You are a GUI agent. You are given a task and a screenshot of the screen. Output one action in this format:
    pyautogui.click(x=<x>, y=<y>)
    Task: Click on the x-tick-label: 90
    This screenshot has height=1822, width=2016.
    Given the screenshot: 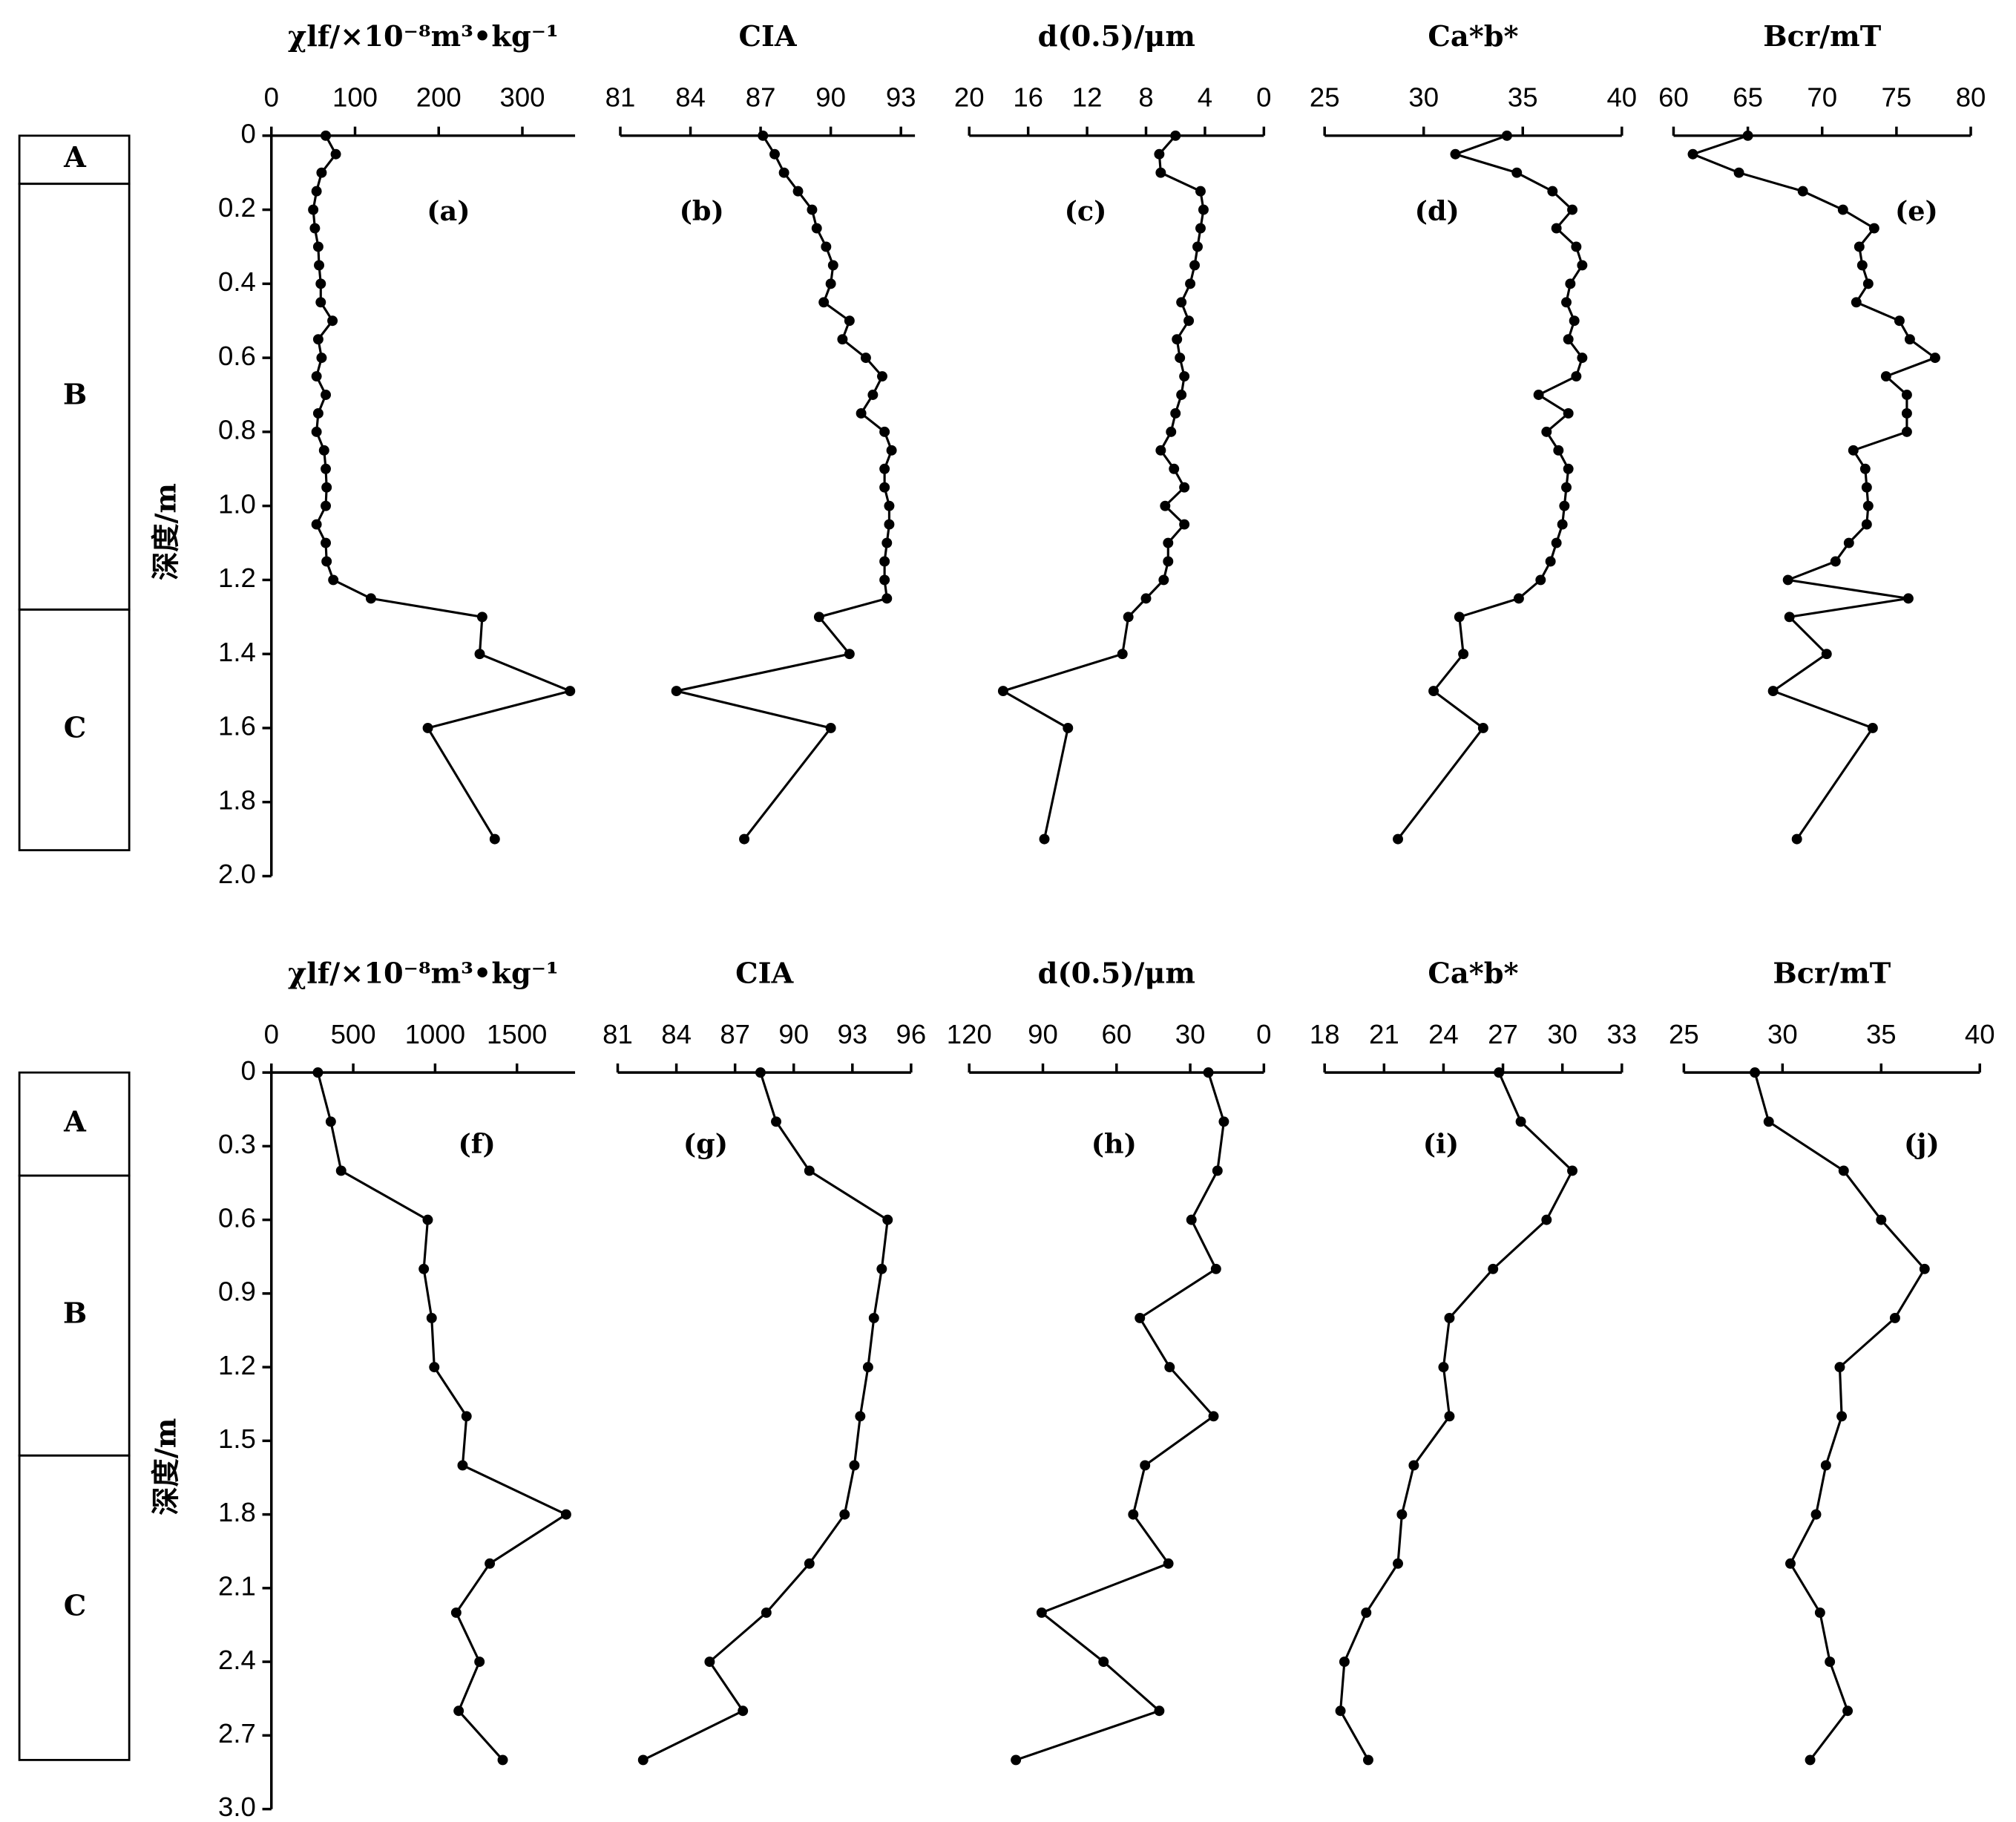 What is the action you would take?
    pyautogui.click(x=830, y=97)
    